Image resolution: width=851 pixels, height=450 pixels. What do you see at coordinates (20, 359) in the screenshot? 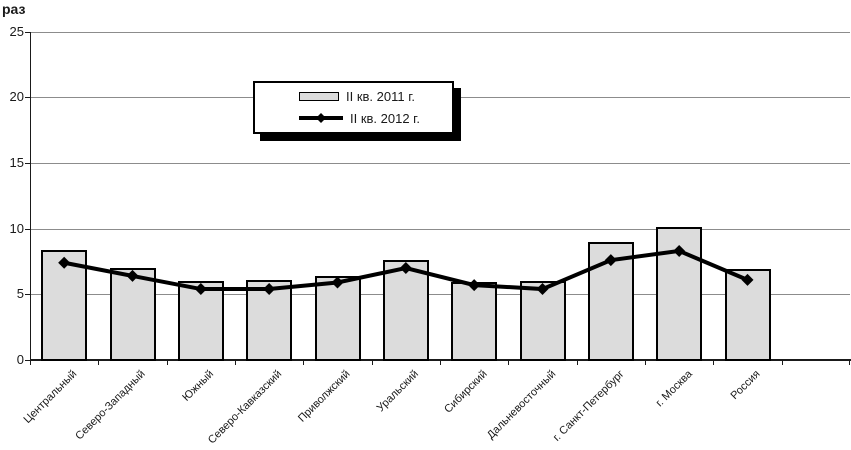
I see `y-tick-label-0: 0` at bounding box center [20, 359].